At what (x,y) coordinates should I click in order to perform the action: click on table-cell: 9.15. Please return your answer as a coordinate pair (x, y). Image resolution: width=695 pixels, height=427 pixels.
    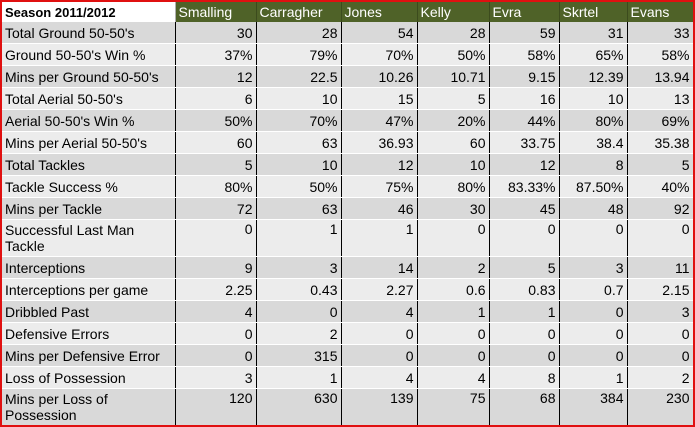
    Looking at the image, I should click on (524, 76).